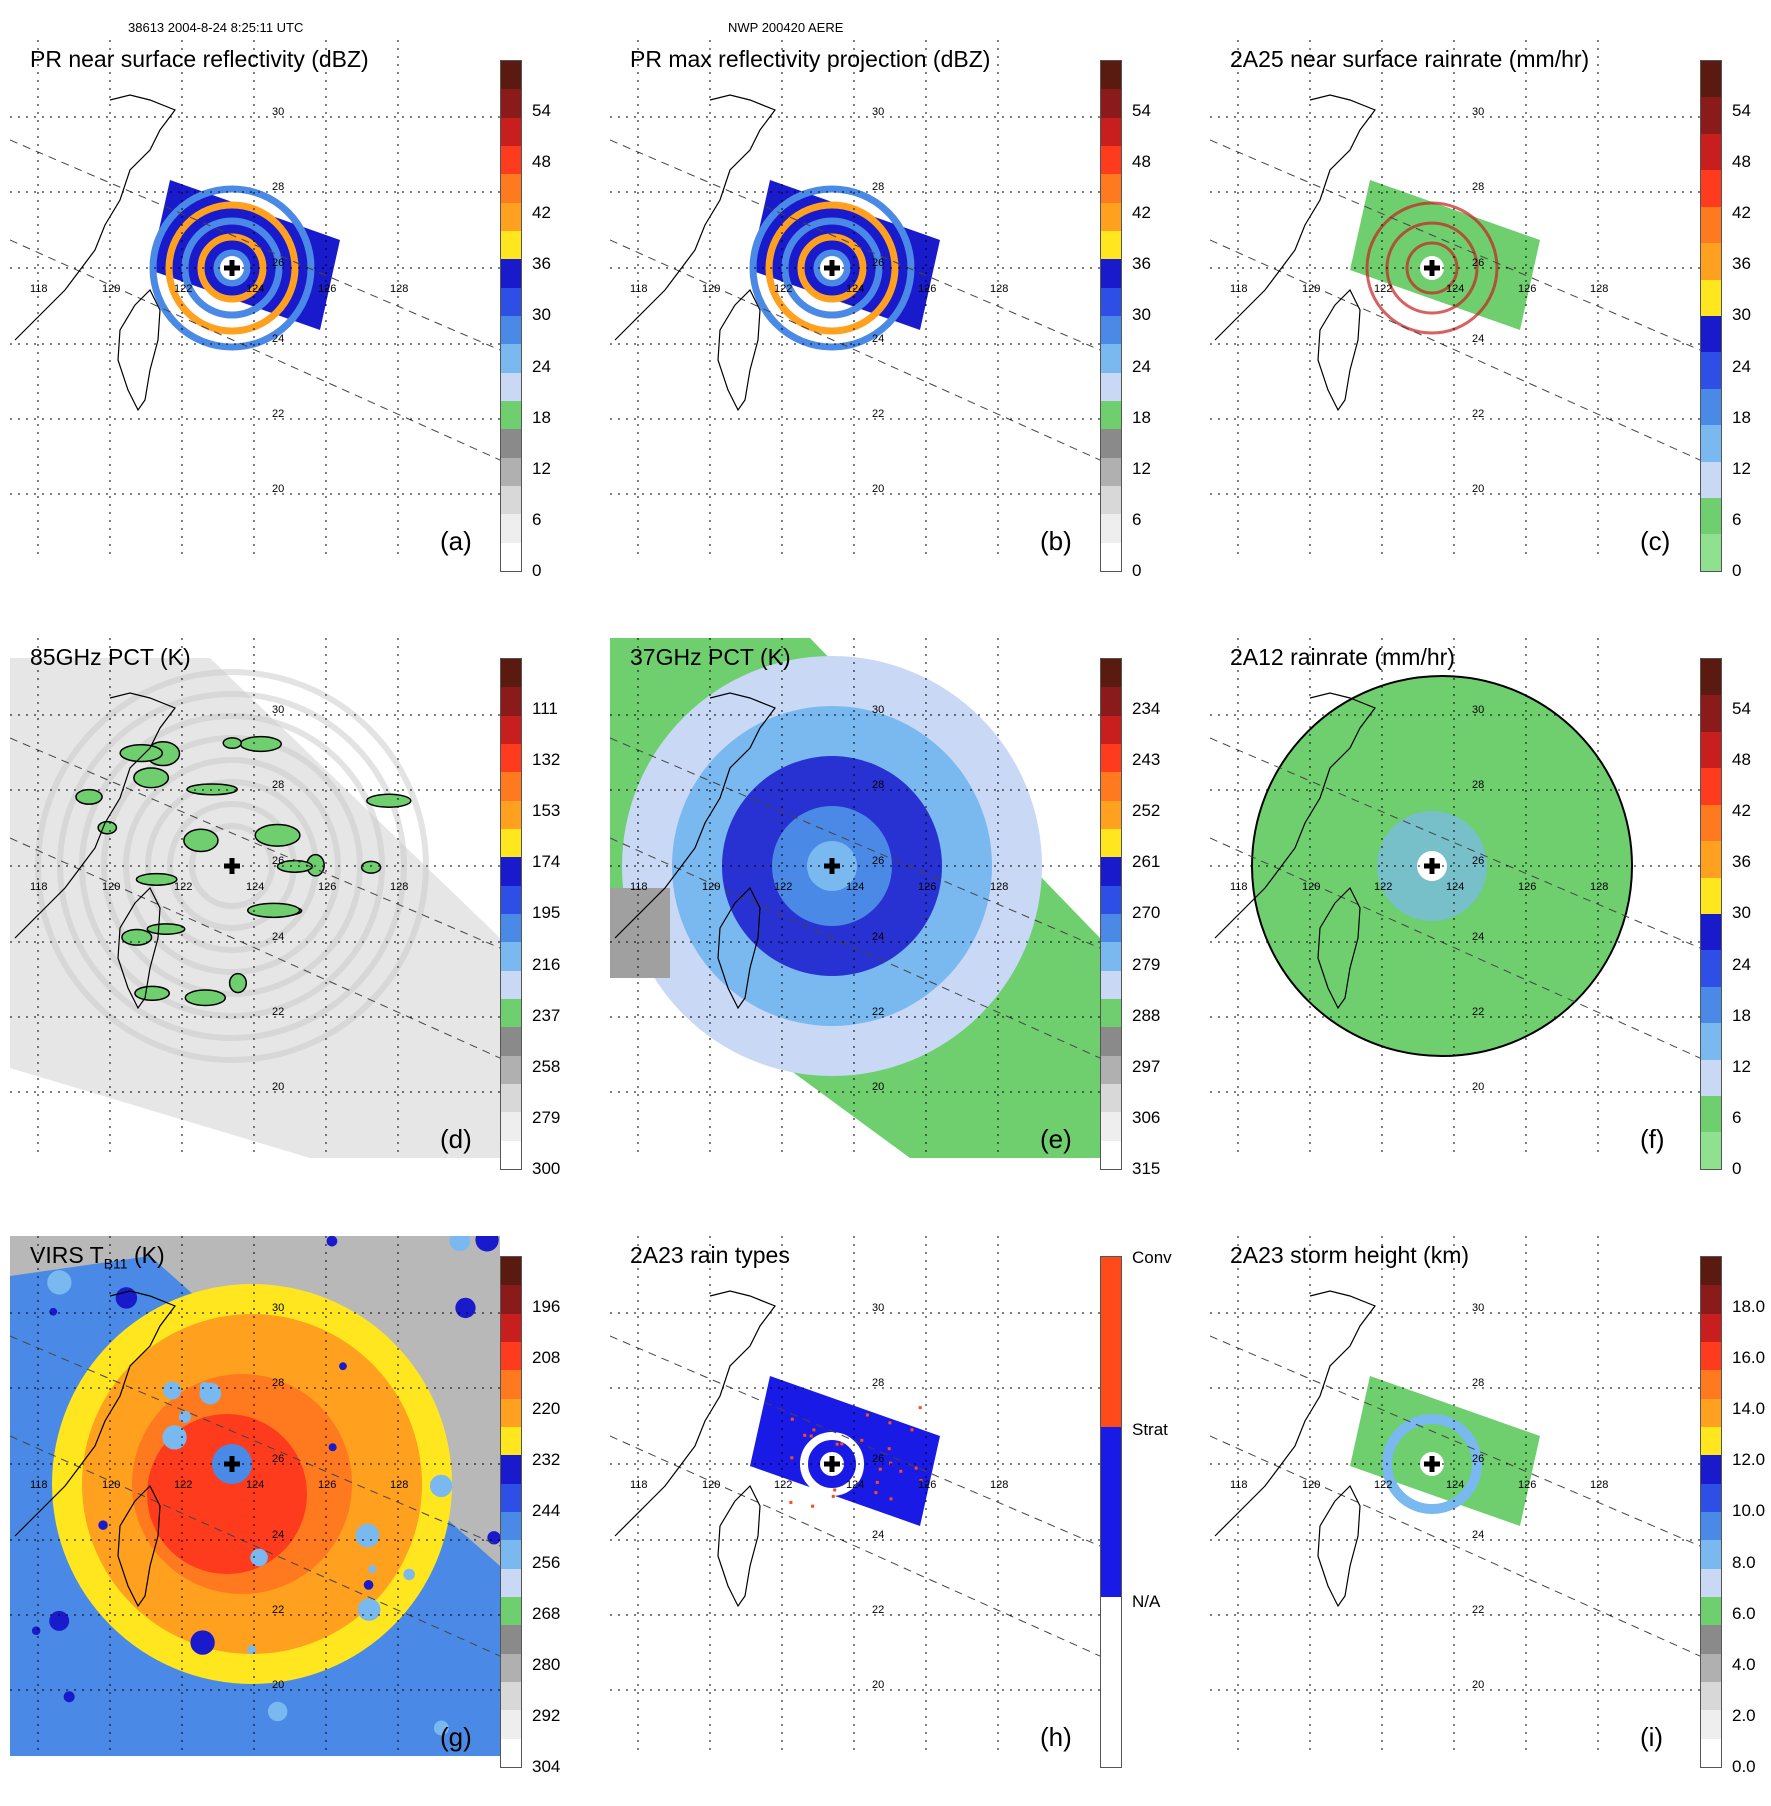 This screenshot has width=1771, height=1806. Describe the element at coordinates (1455, 948) in the screenshot. I see `swath-edge-lower` at that location.